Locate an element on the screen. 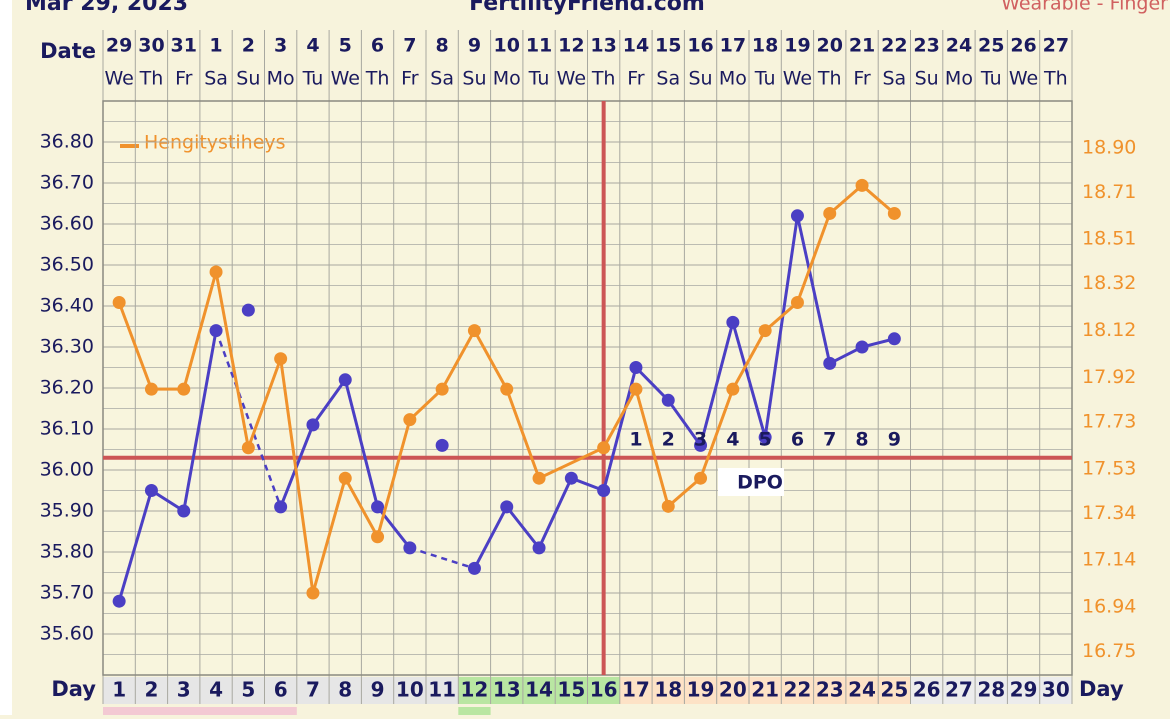  dpo-number: 1 is located at coordinates (635, 440).